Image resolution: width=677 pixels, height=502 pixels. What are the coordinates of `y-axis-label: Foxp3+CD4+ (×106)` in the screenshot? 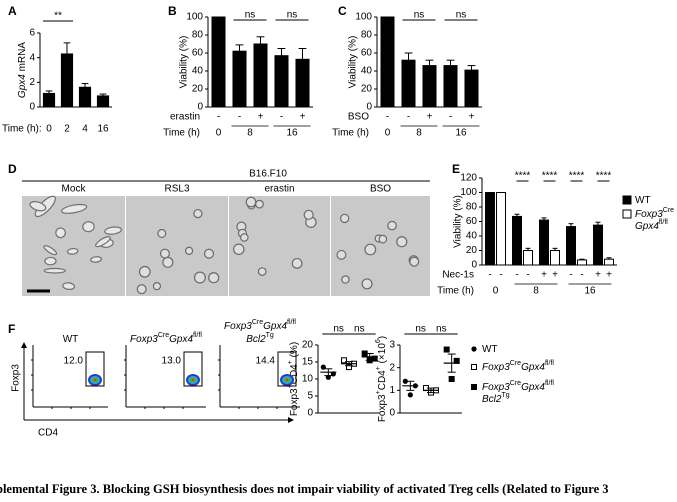 It's located at (381, 379).